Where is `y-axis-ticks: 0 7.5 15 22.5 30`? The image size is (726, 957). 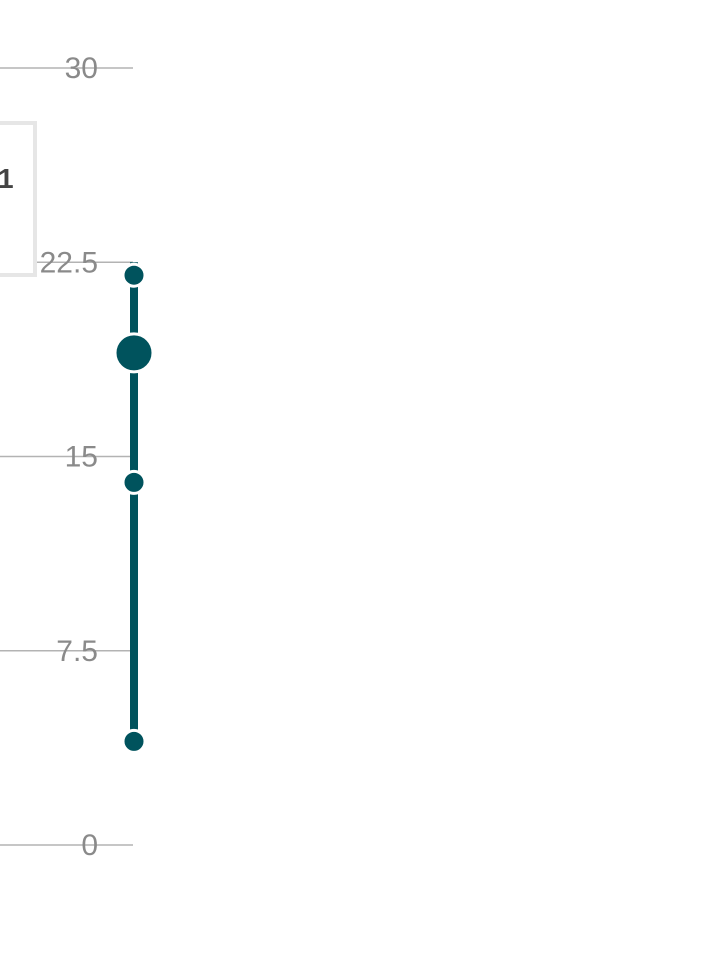 y-axis-ticks: 0 7.5 15 22.5 30 is located at coordinates (69, 457).